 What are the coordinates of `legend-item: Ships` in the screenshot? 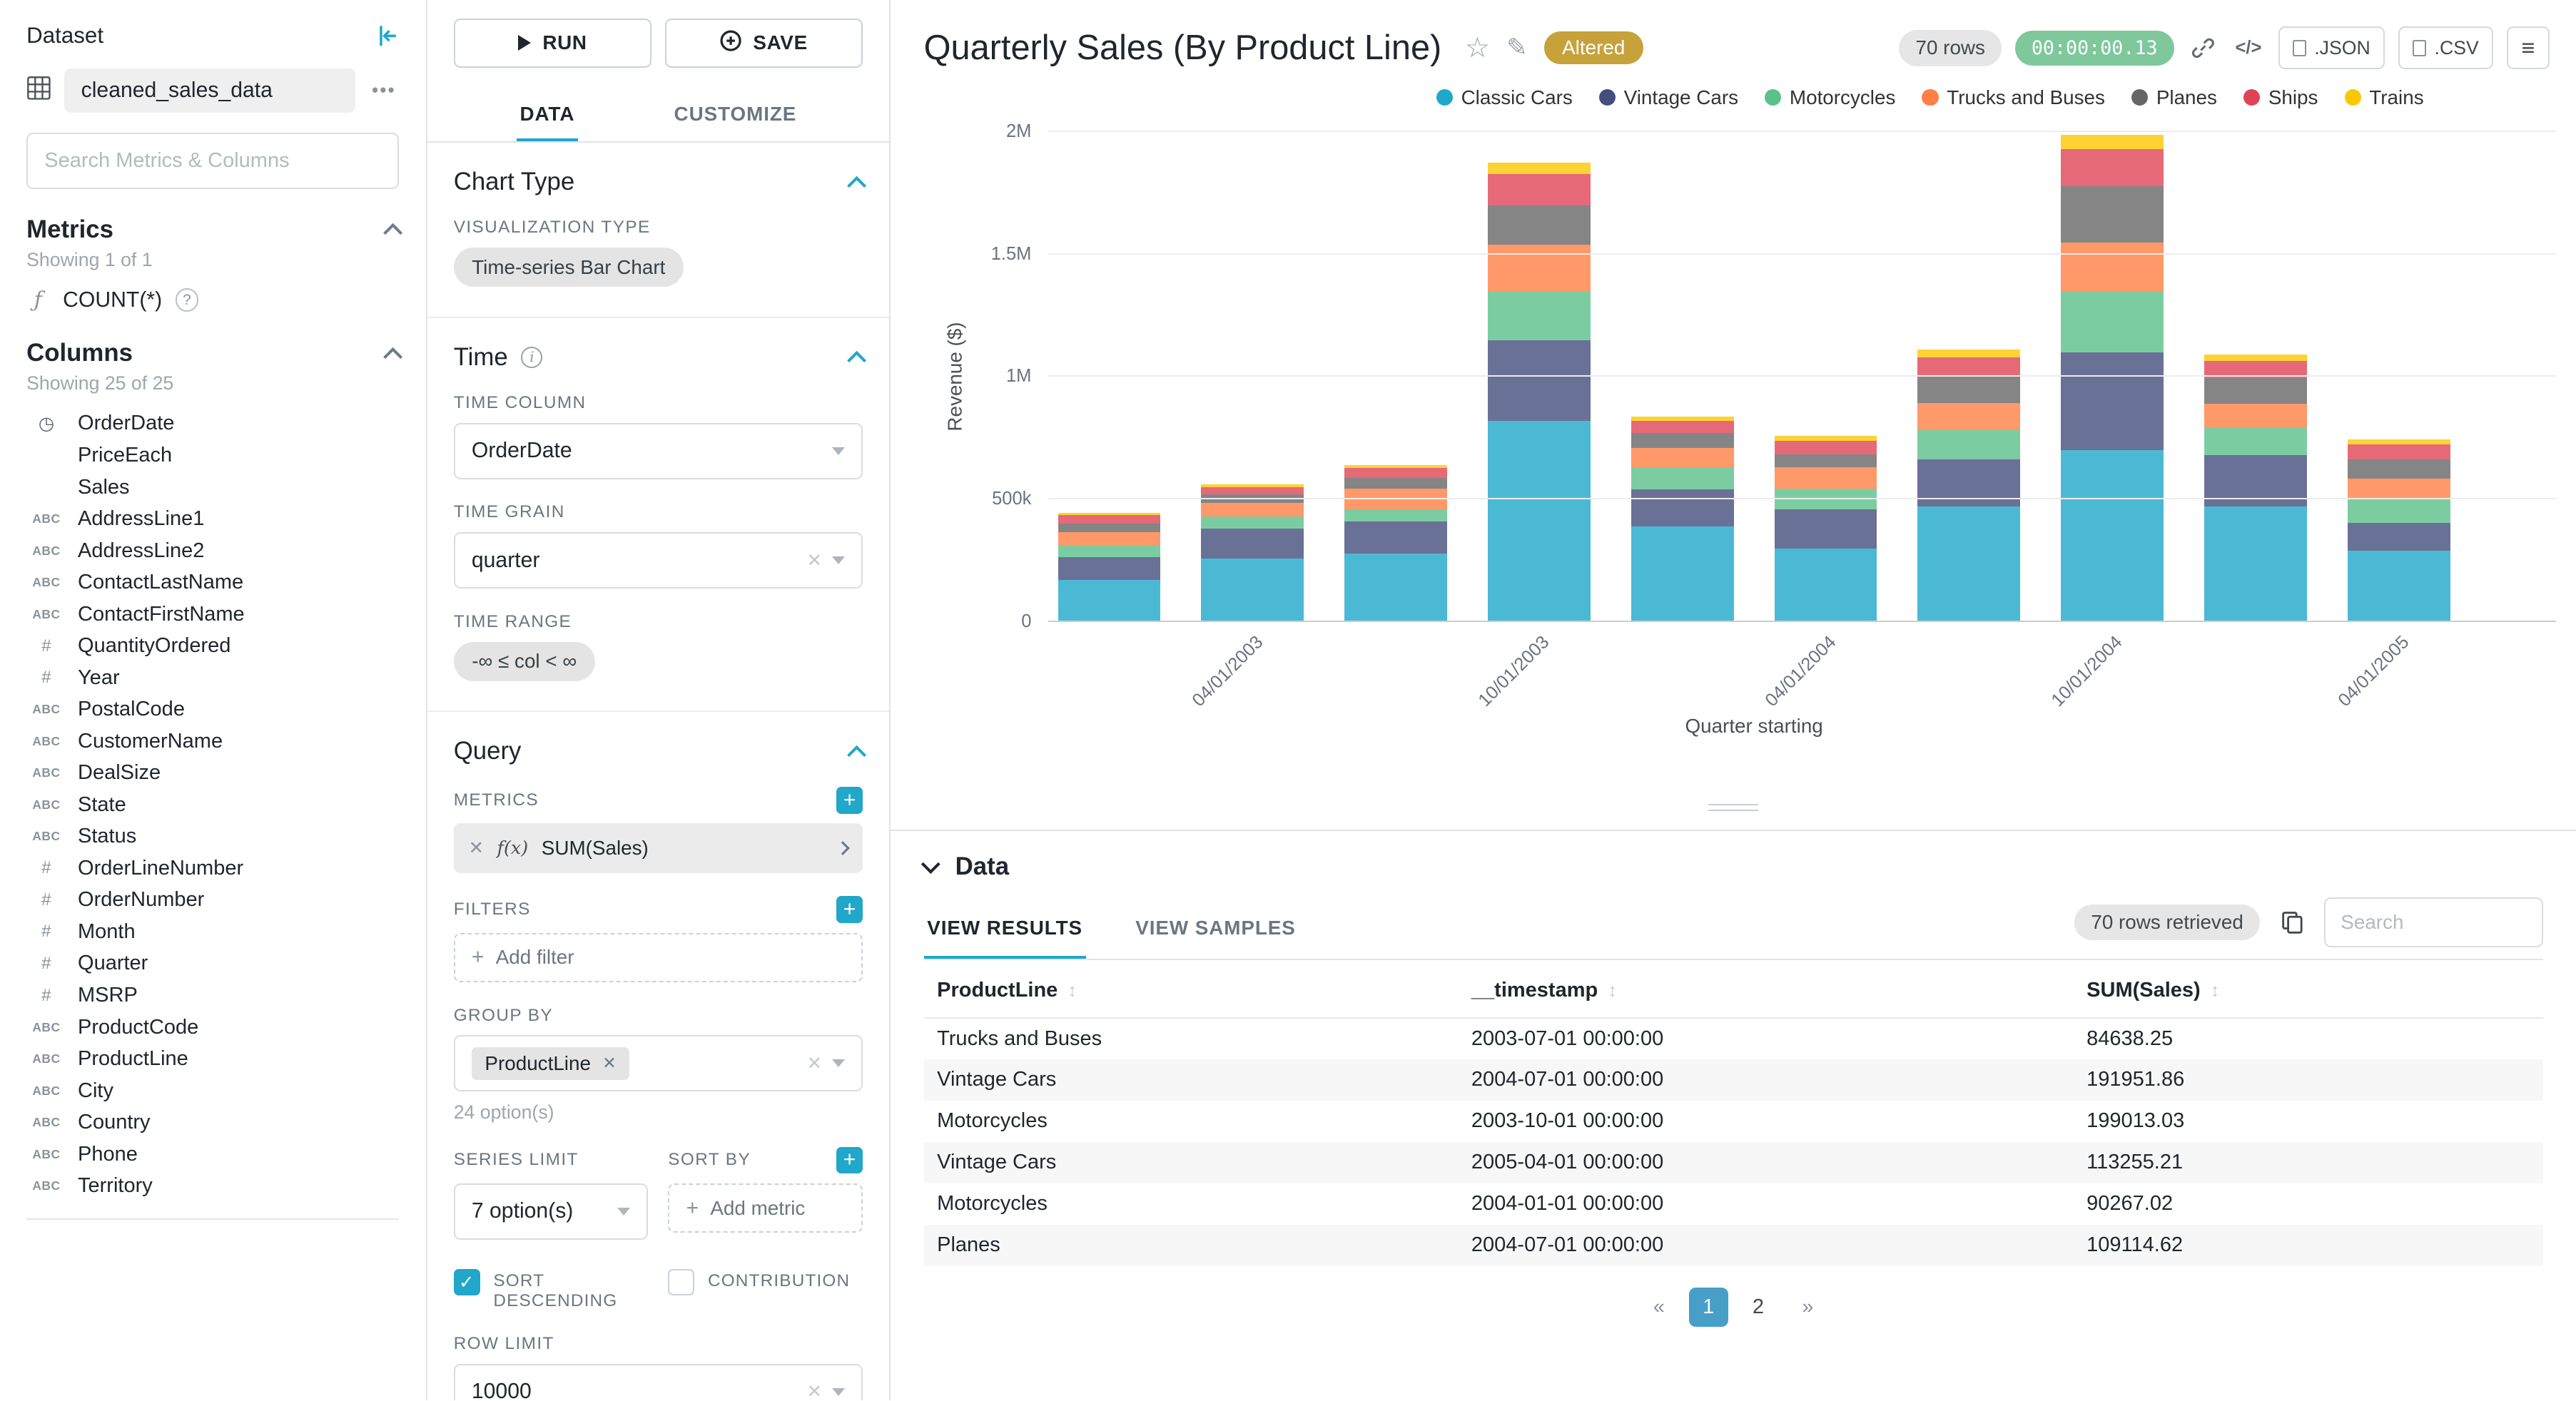 It's located at (2280, 97).